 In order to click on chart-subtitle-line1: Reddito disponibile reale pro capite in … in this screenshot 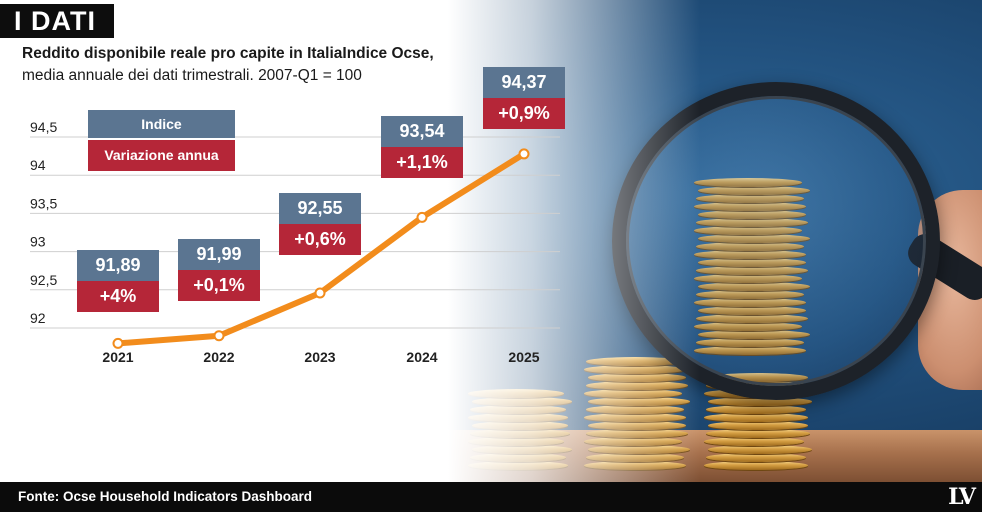, I will do `click(228, 53)`.